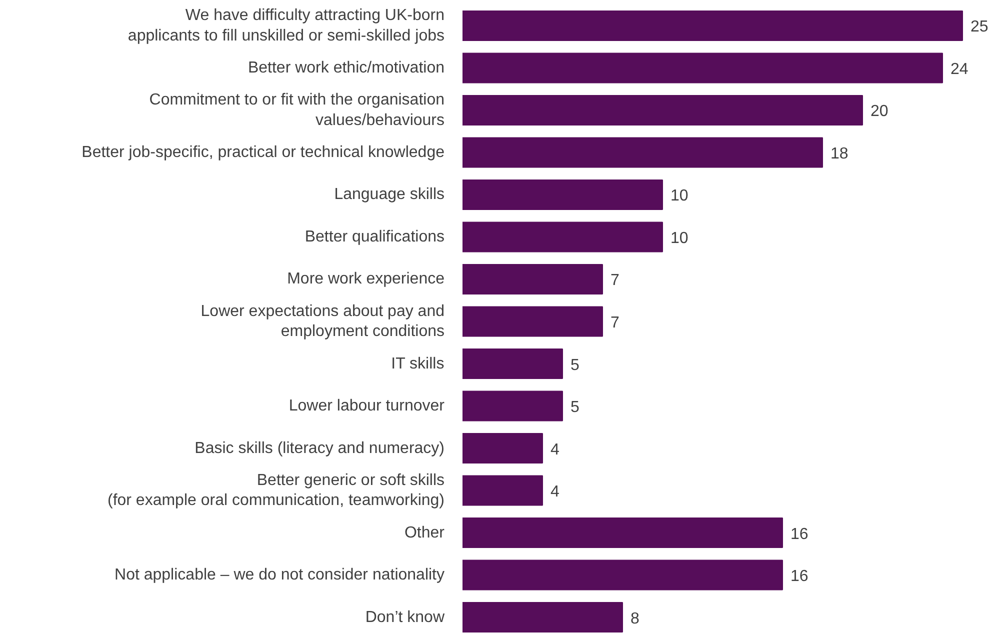 Image resolution: width=992 pixels, height=642 pixels. I want to click on y-tick-label: Better generic or soft skills (for example oral communication, teamworking), so click(275, 491).